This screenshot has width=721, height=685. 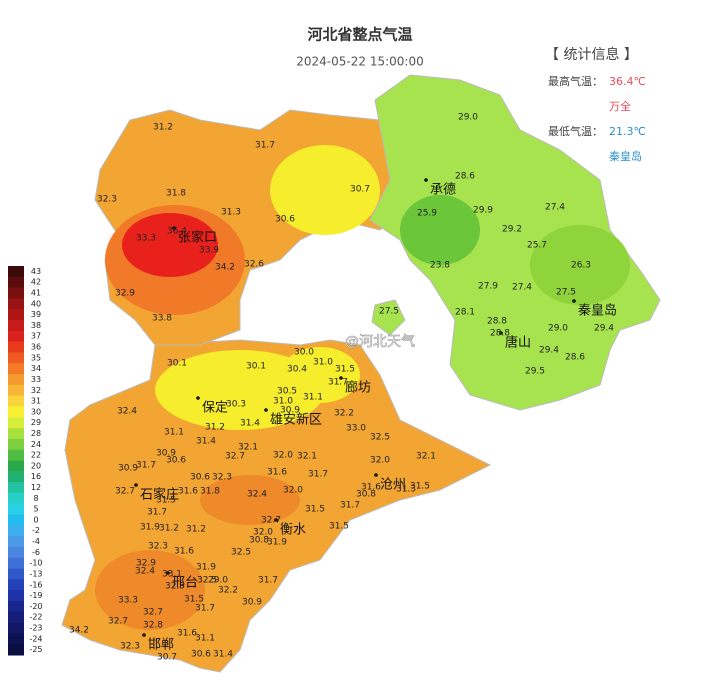 I want to click on scale-label: -10, so click(x=35, y=563).